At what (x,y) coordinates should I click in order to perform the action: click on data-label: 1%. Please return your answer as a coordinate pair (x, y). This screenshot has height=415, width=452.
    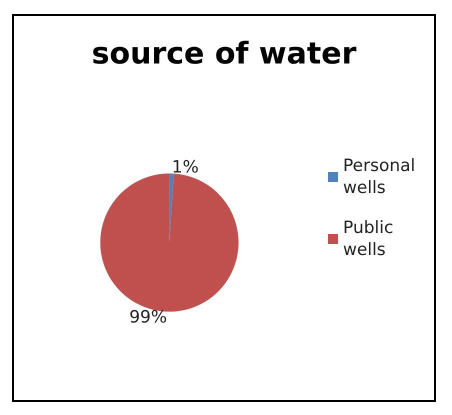
    Looking at the image, I should click on (185, 167).